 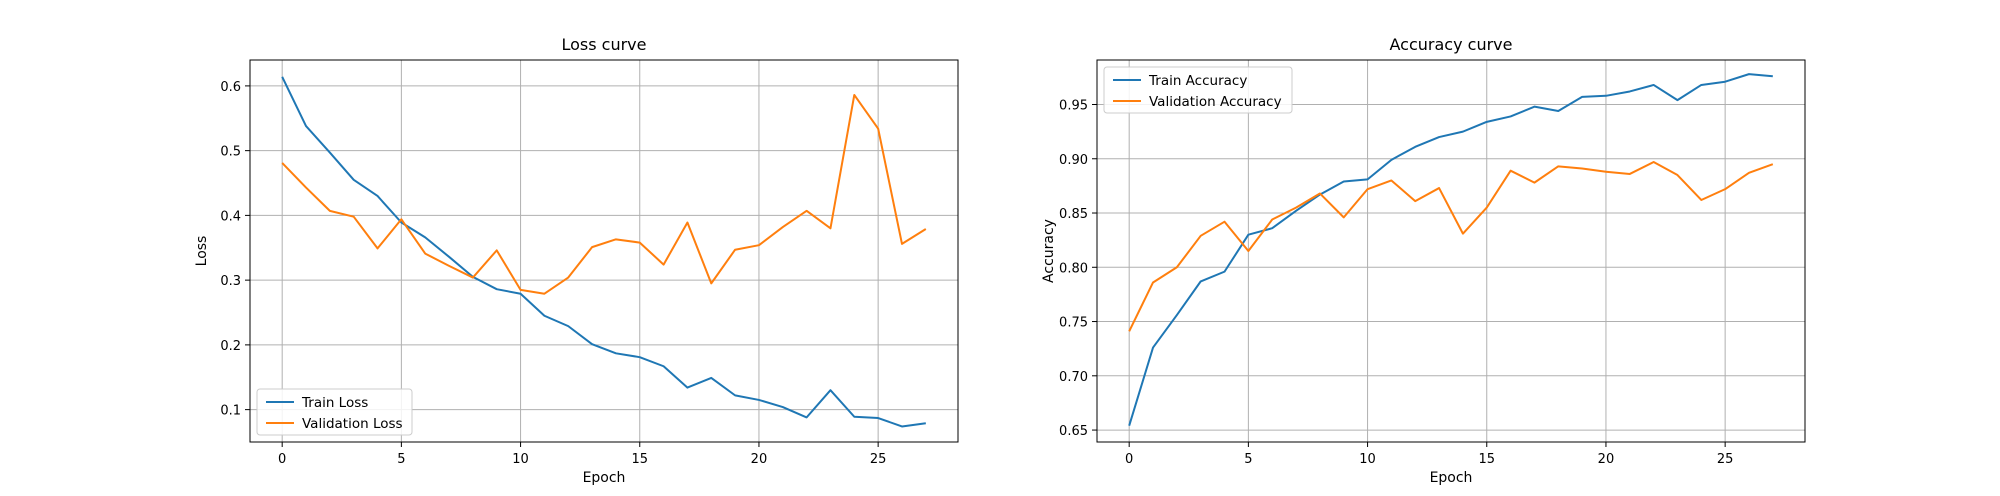 I want to click on y-tick-label: 0.90, so click(x=1073, y=160).